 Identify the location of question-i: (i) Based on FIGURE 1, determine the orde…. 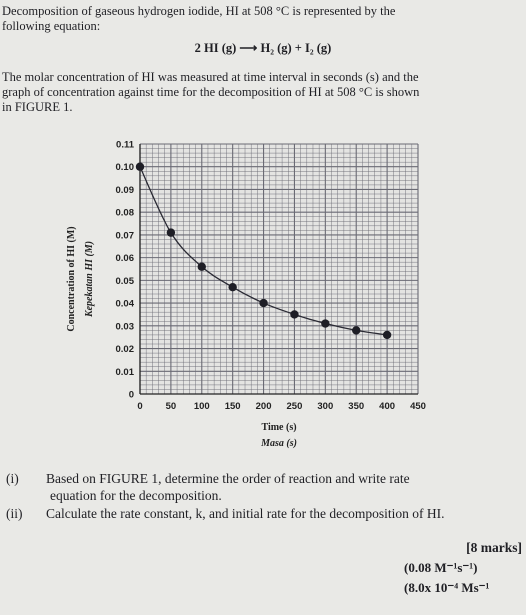
(264, 487).